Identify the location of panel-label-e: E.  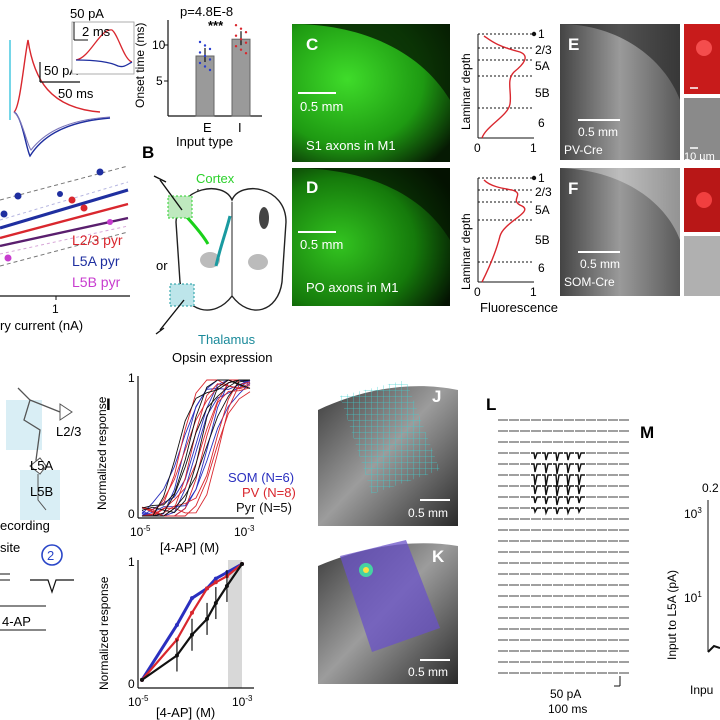
(573, 44).